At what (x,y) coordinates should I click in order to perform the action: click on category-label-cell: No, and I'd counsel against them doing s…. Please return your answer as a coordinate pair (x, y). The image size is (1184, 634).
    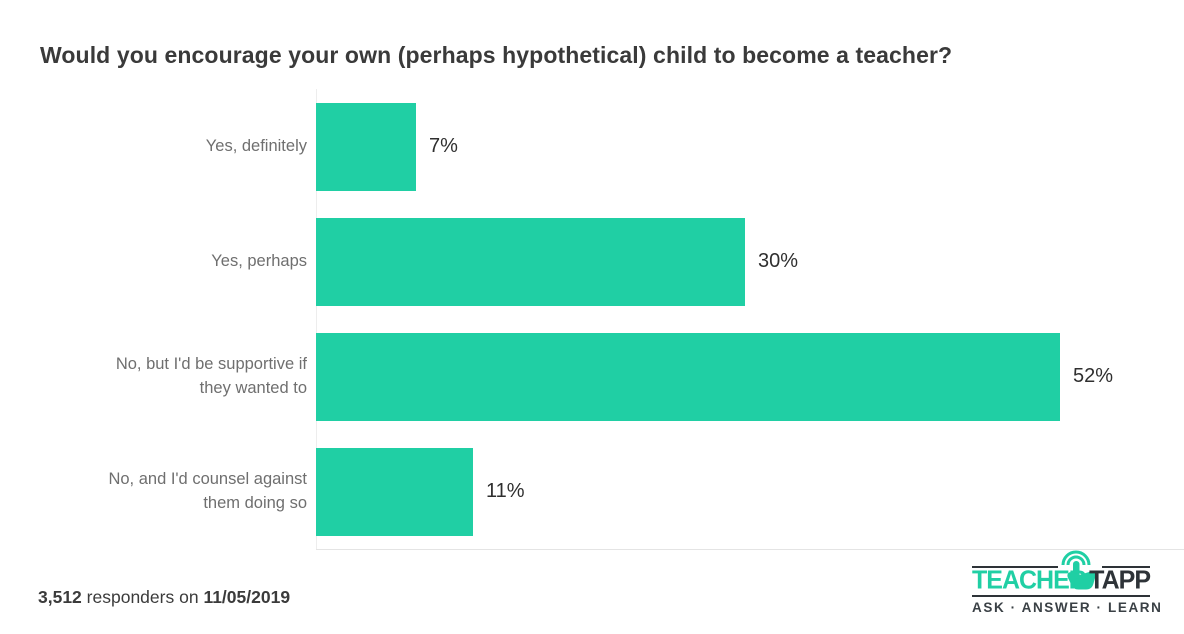
    Looking at the image, I should click on (158, 492).